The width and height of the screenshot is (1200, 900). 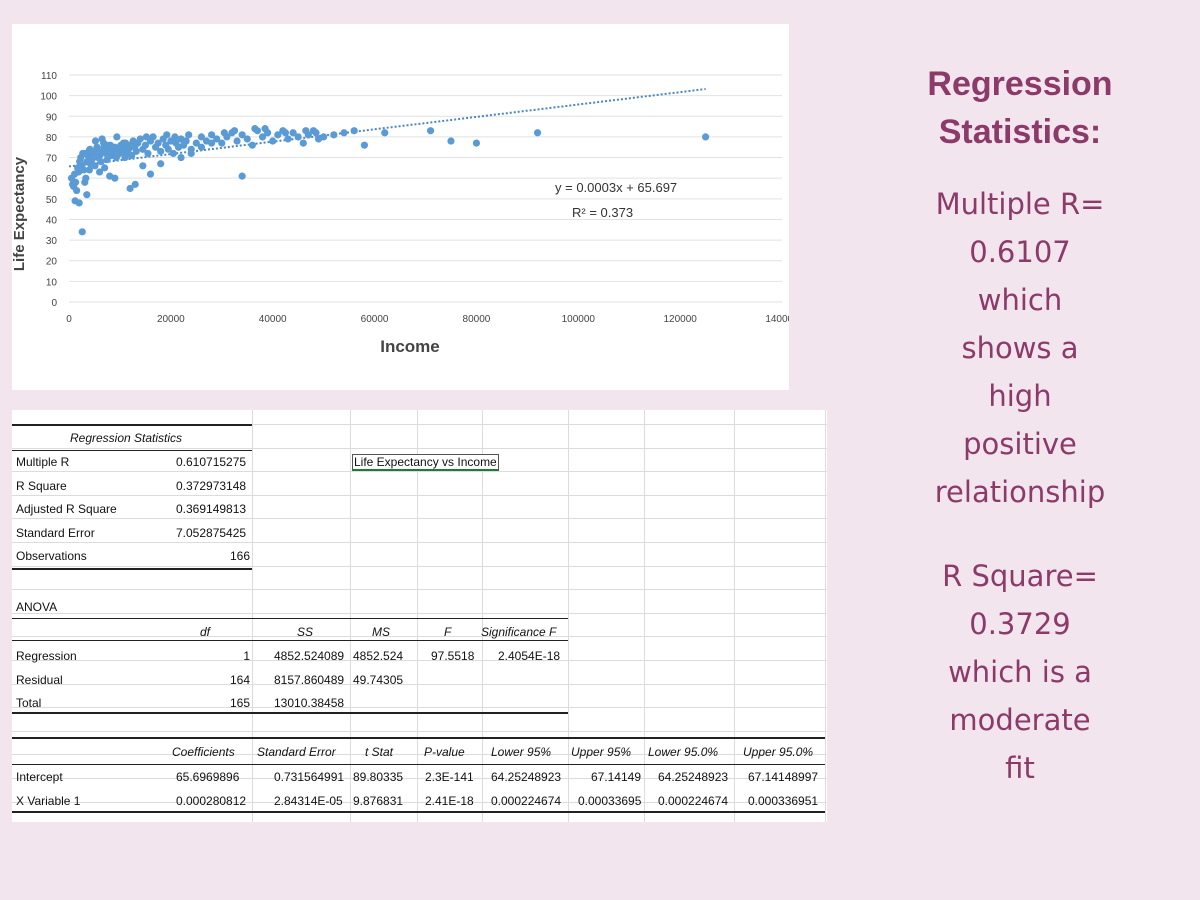 What do you see at coordinates (309, 703) in the screenshot?
I see `anova-ss: 13010.38458` at bounding box center [309, 703].